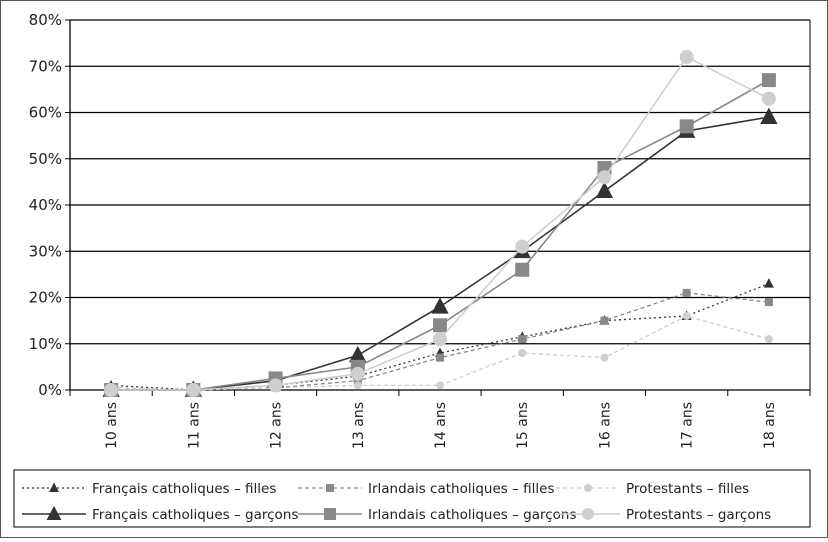 The height and width of the screenshot is (542, 828). What do you see at coordinates (523, 425) in the screenshot?
I see `x-tick-label: 15 ans` at bounding box center [523, 425].